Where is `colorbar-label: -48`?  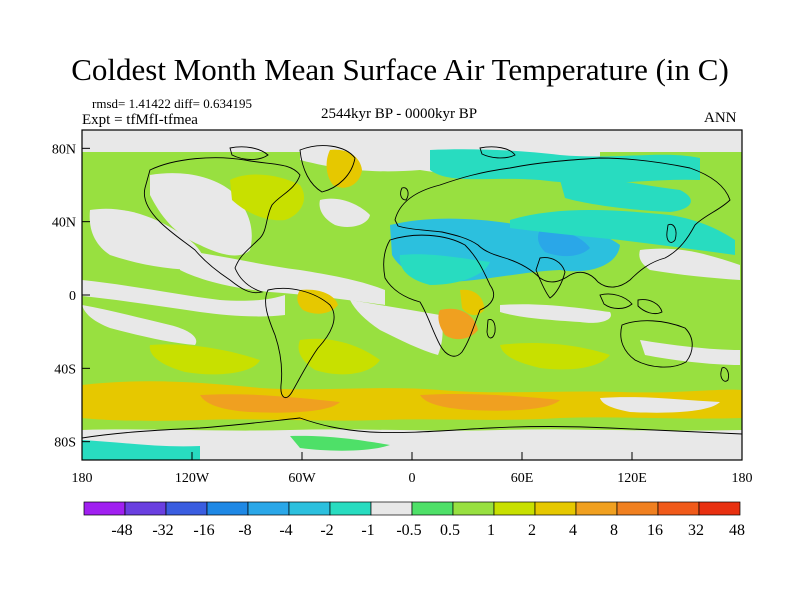 colorbar-label: -48 is located at coordinates (121, 530).